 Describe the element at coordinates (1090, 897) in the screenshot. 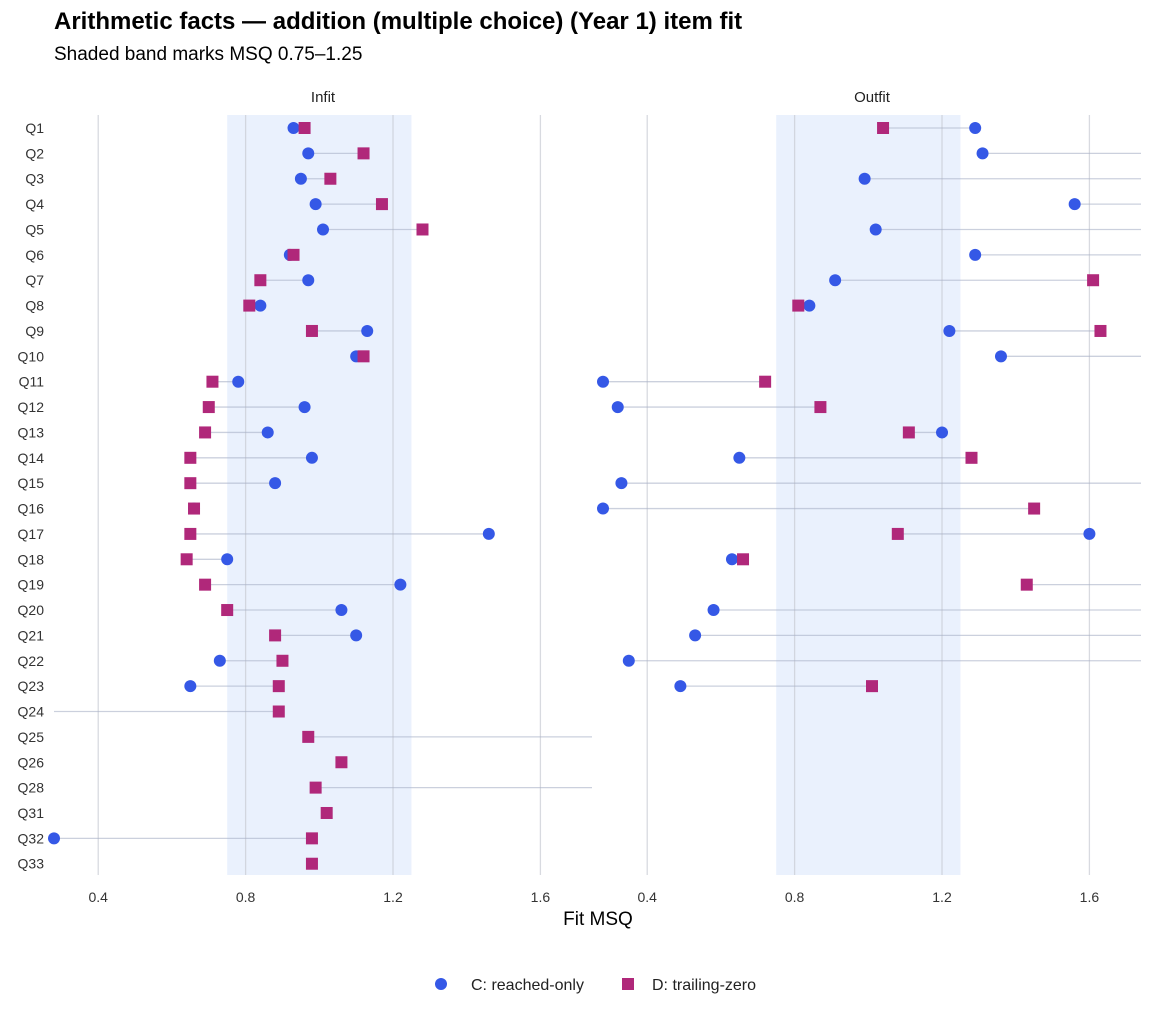

I see `x-tick-label: 1.6` at that location.